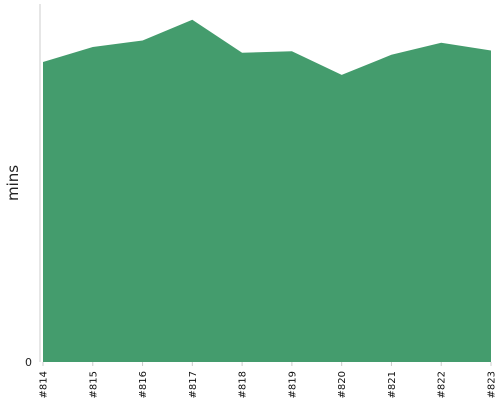 The width and height of the screenshot is (500, 400). I want to click on x-tick-label: #819, so click(292, 384).